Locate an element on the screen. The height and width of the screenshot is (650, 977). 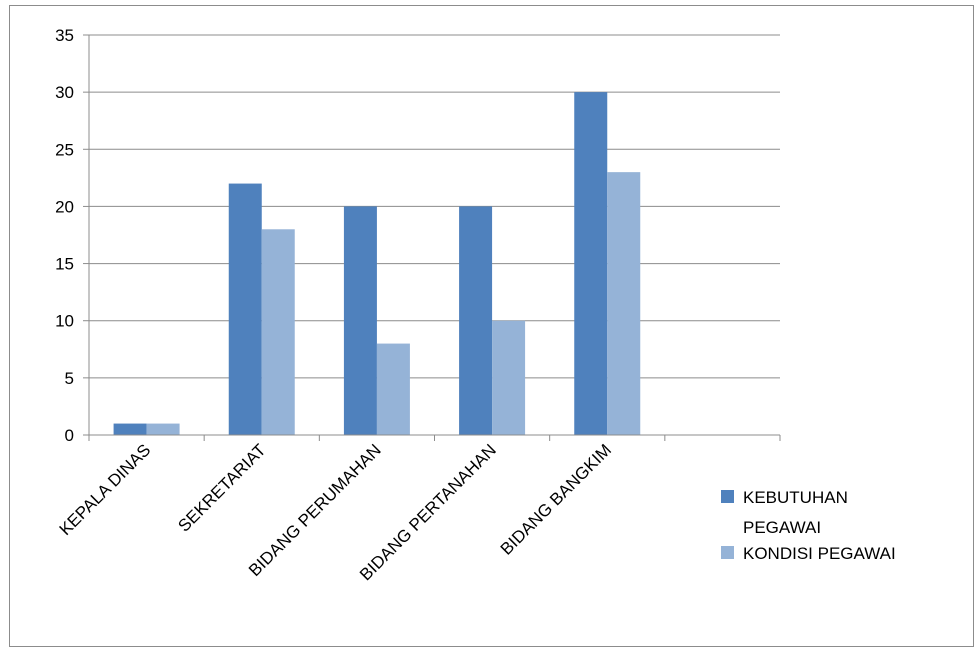
x-category-label: BIDANG PERTANAHAN is located at coordinates (428, 512).